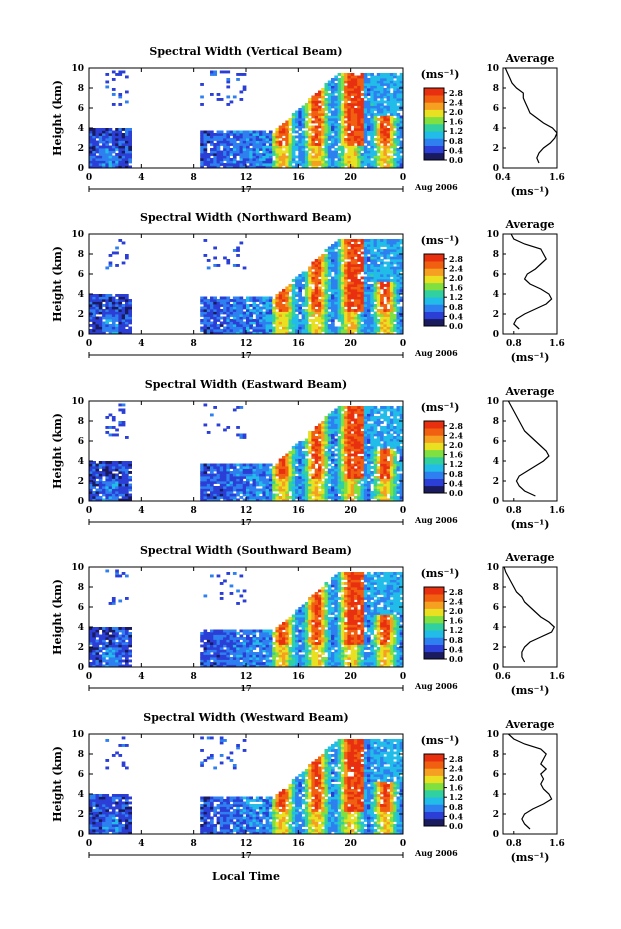 The height and width of the screenshot is (929, 621). What do you see at coordinates (81, 275) in the screenshot?
I see `y-tick-label: 6` at bounding box center [81, 275].